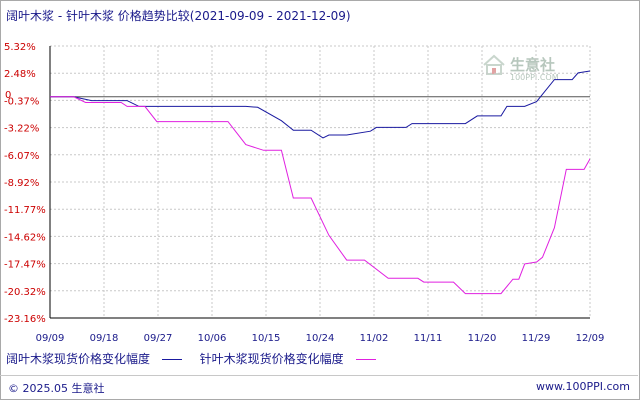  What do you see at coordinates (50, 338) in the screenshot?
I see `x-tick-label: 09/09` at bounding box center [50, 338].